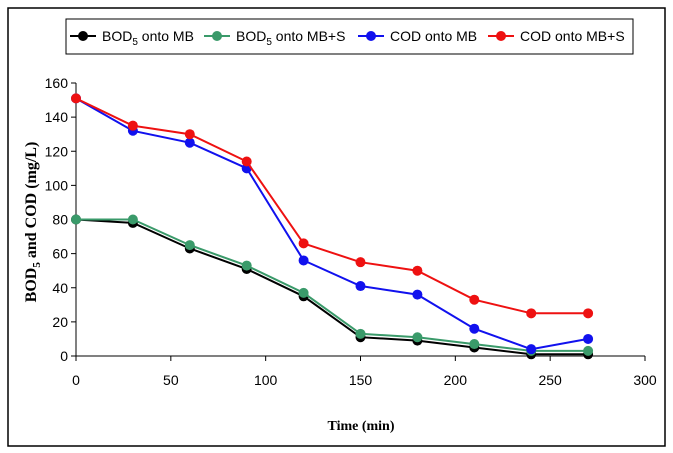 The image size is (673, 453). What do you see at coordinates (60, 254) in the screenshot?
I see `y-tick-label: 60` at bounding box center [60, 254].